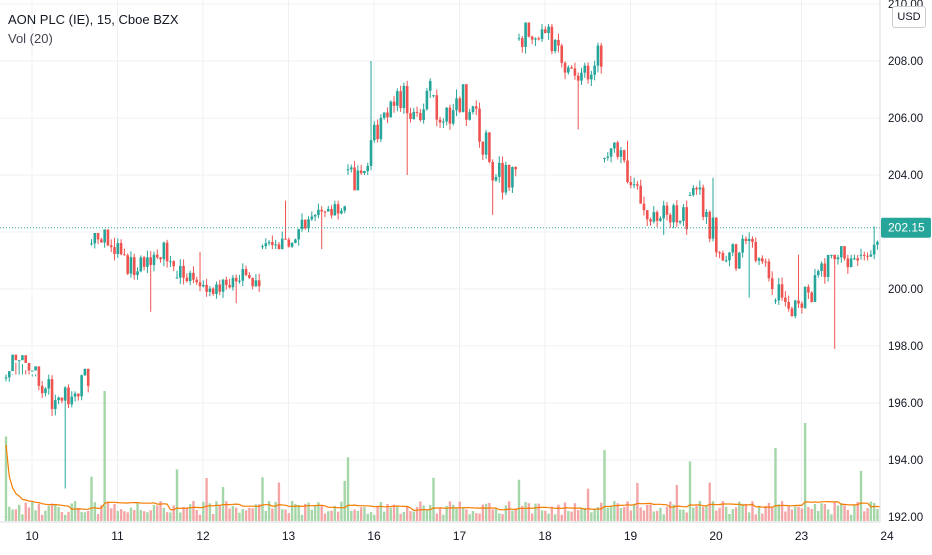  Describe the element at coordinates (93, 19) in the screenshot. I see `symbol-title: AON PLC (IE), 15, Cboe BZX` at that location.